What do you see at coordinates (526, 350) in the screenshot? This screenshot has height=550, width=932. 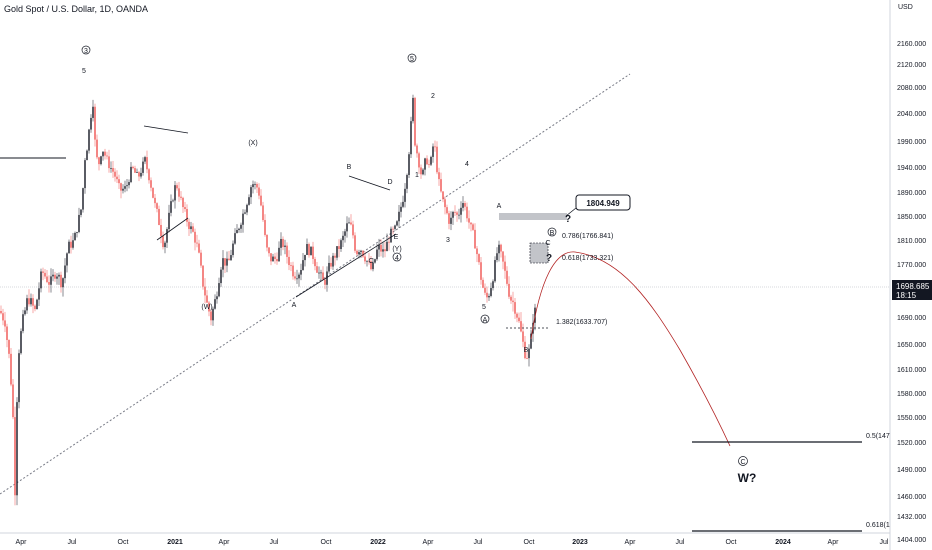 I see `wave-label: B` at bounding box center [526, 350].